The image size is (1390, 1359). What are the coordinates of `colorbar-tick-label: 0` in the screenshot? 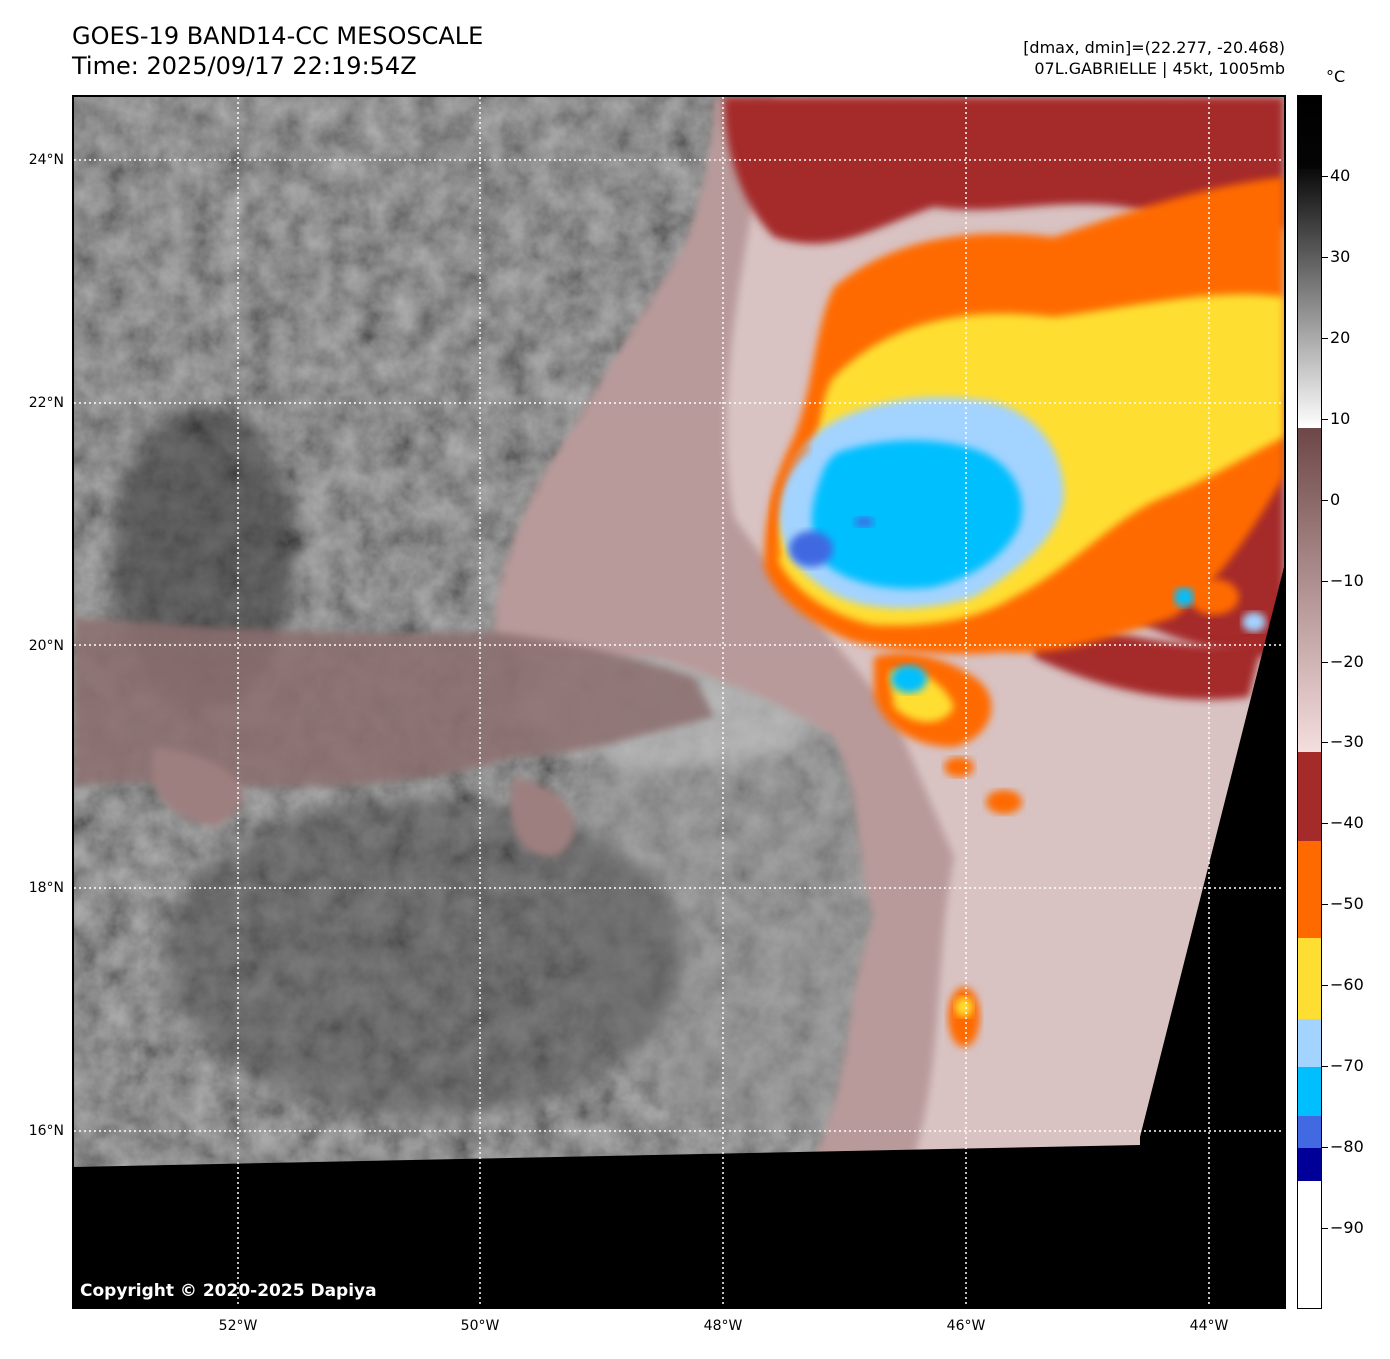 It's located at (1335, 499).